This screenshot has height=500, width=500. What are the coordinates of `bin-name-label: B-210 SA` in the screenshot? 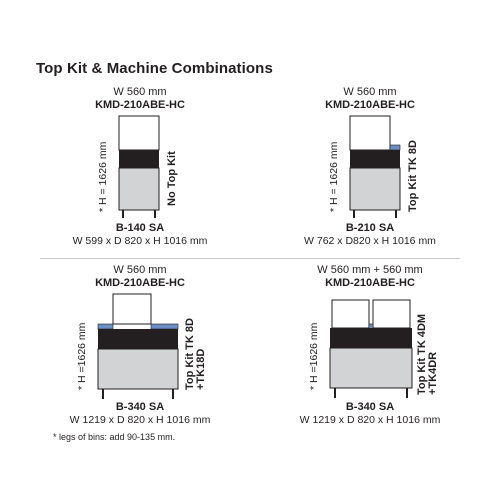 It's located at (370, 228).